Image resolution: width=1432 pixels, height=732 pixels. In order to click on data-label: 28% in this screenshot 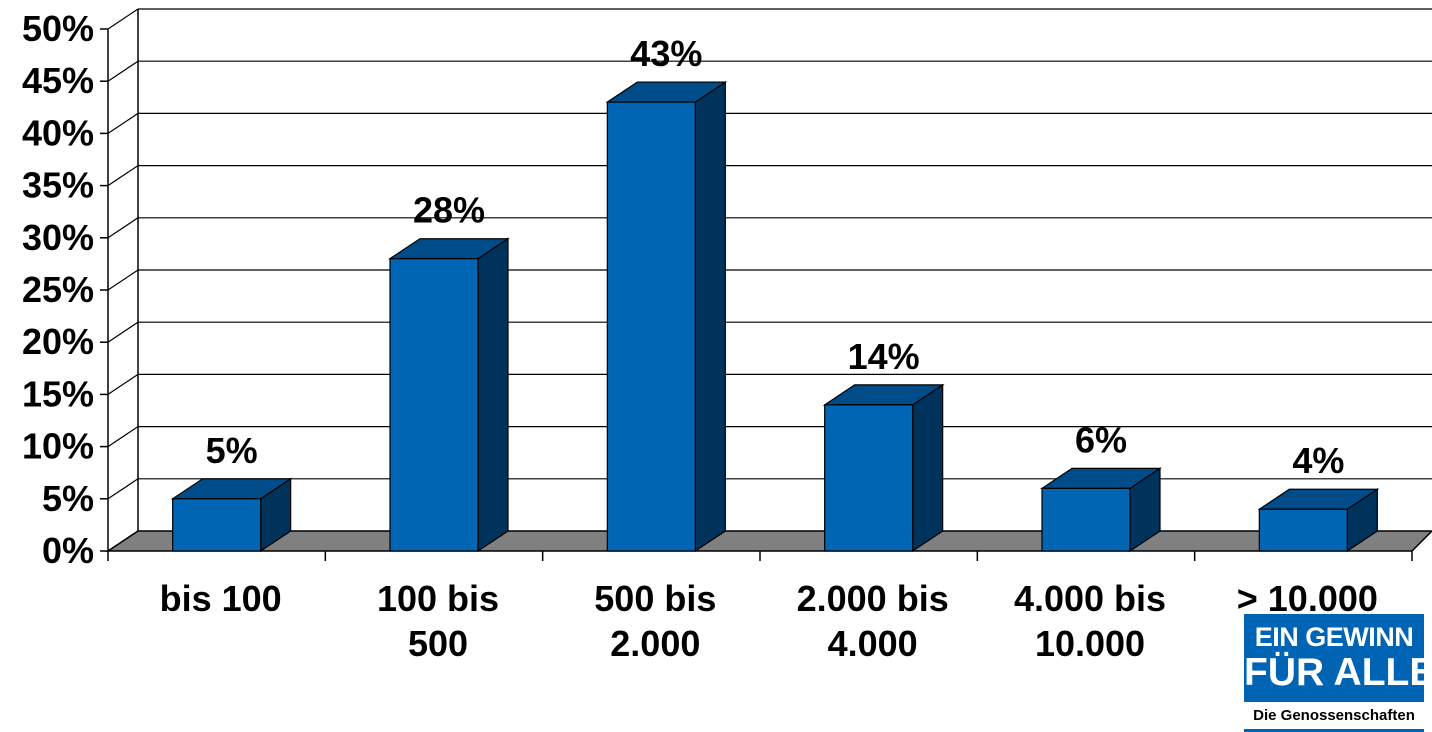, I will do `click(449, 210)`.